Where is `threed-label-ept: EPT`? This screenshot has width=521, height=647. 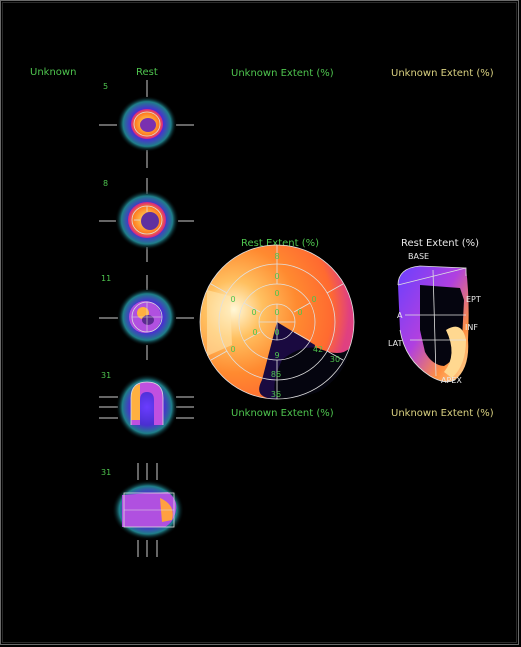
threed-label-ept: EPT is located at coordinates (473, 299).